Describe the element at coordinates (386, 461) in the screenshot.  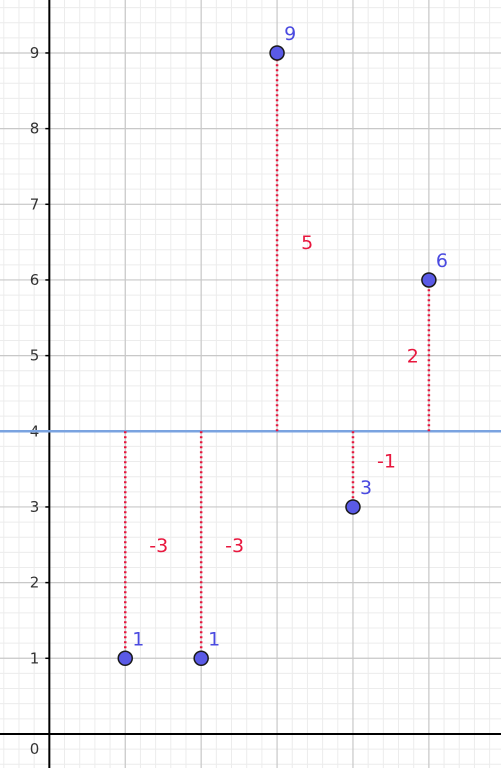
I see `deviation-label: -1` at that location.